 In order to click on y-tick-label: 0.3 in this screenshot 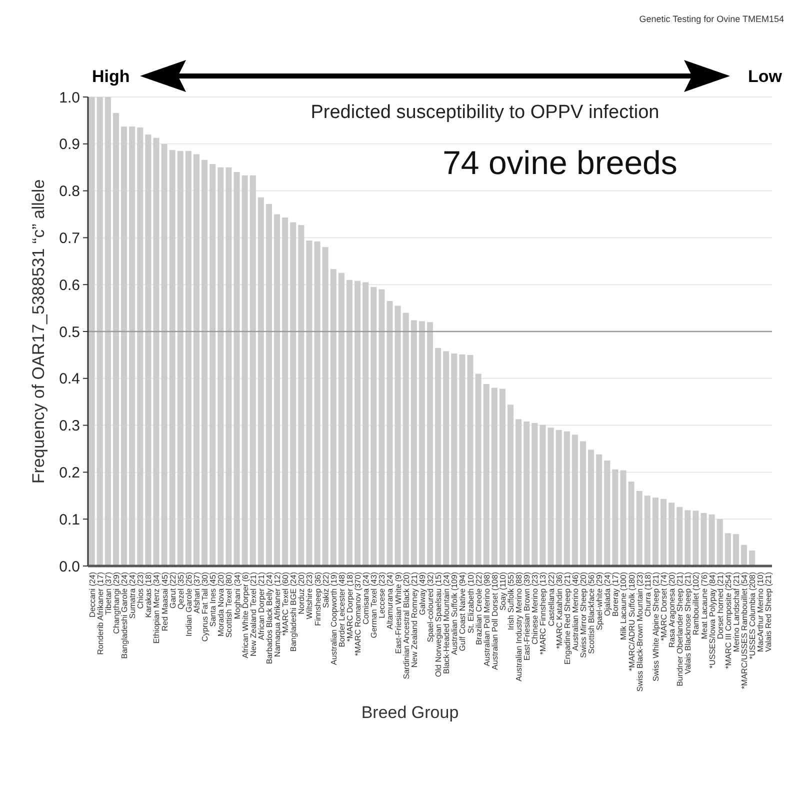, I will do `click(69, 426)`.